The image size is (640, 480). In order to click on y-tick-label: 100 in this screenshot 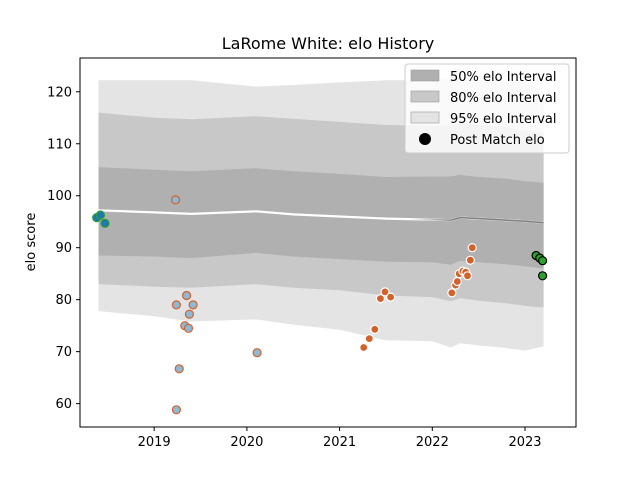, I will do `click(59, 196)`.